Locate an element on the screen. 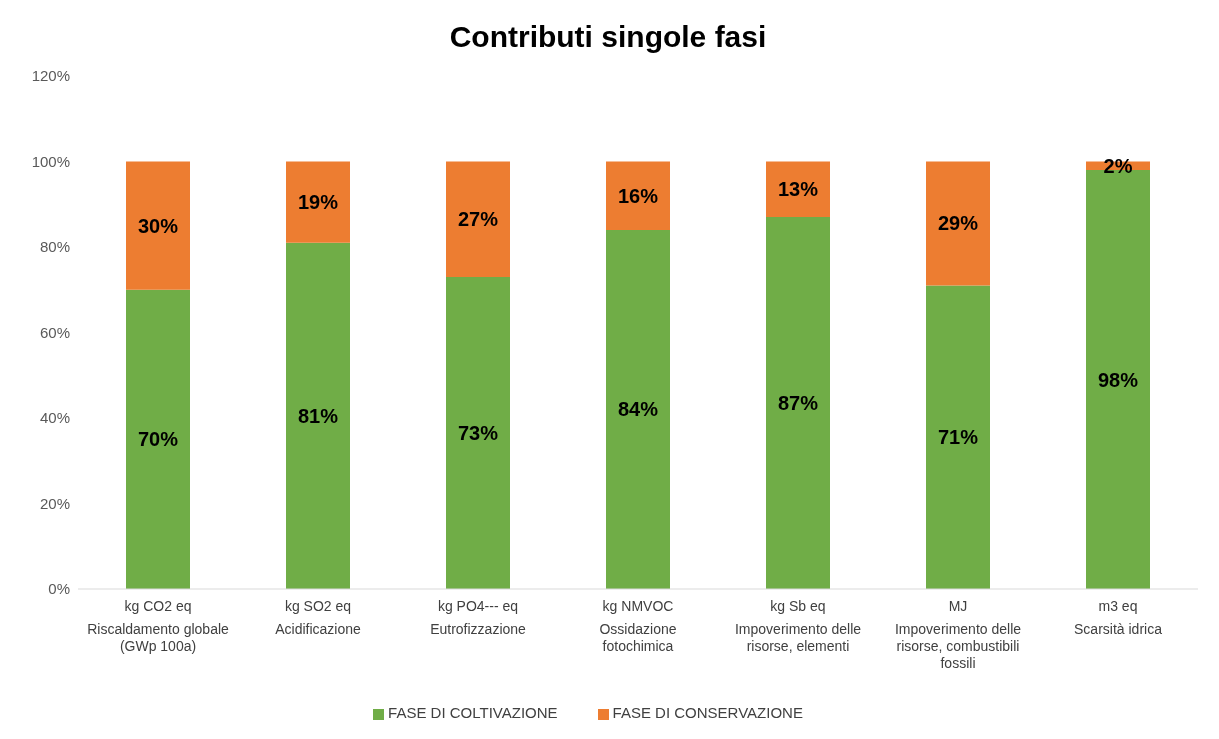  x-tick-label: MJ Impoverimento delle risorse, combustibili fossili is located at coordinates (958, 634).